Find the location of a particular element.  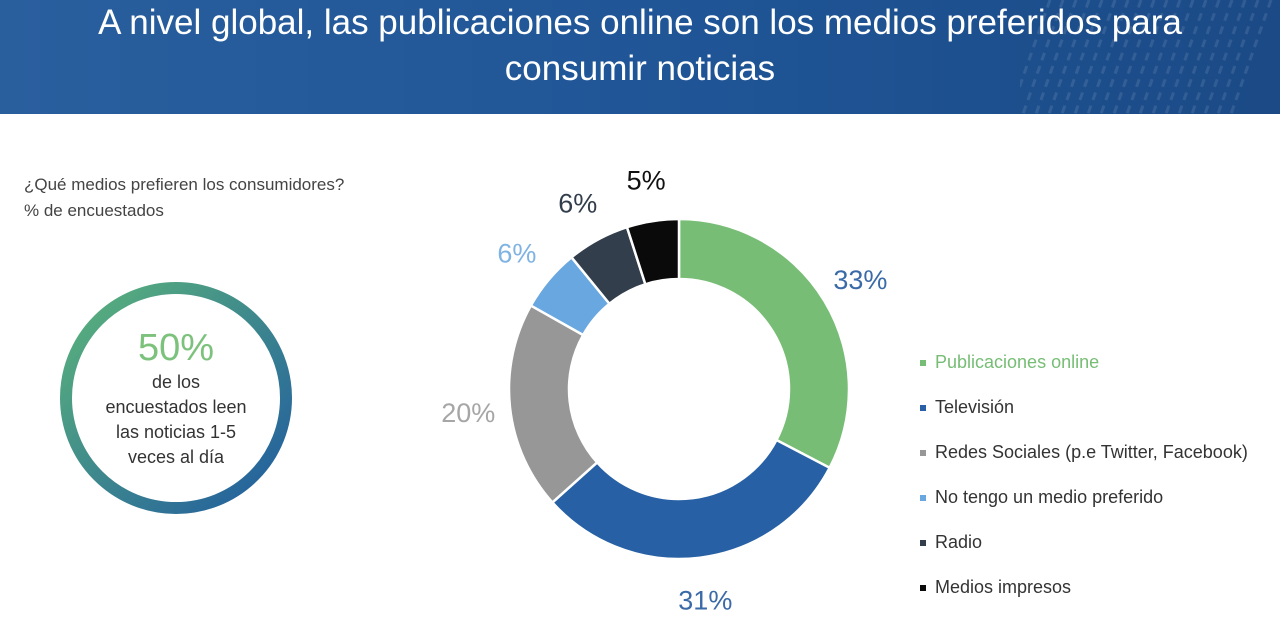

legend-item-1: Publicaciones online is located at coordinates (1084, 362).